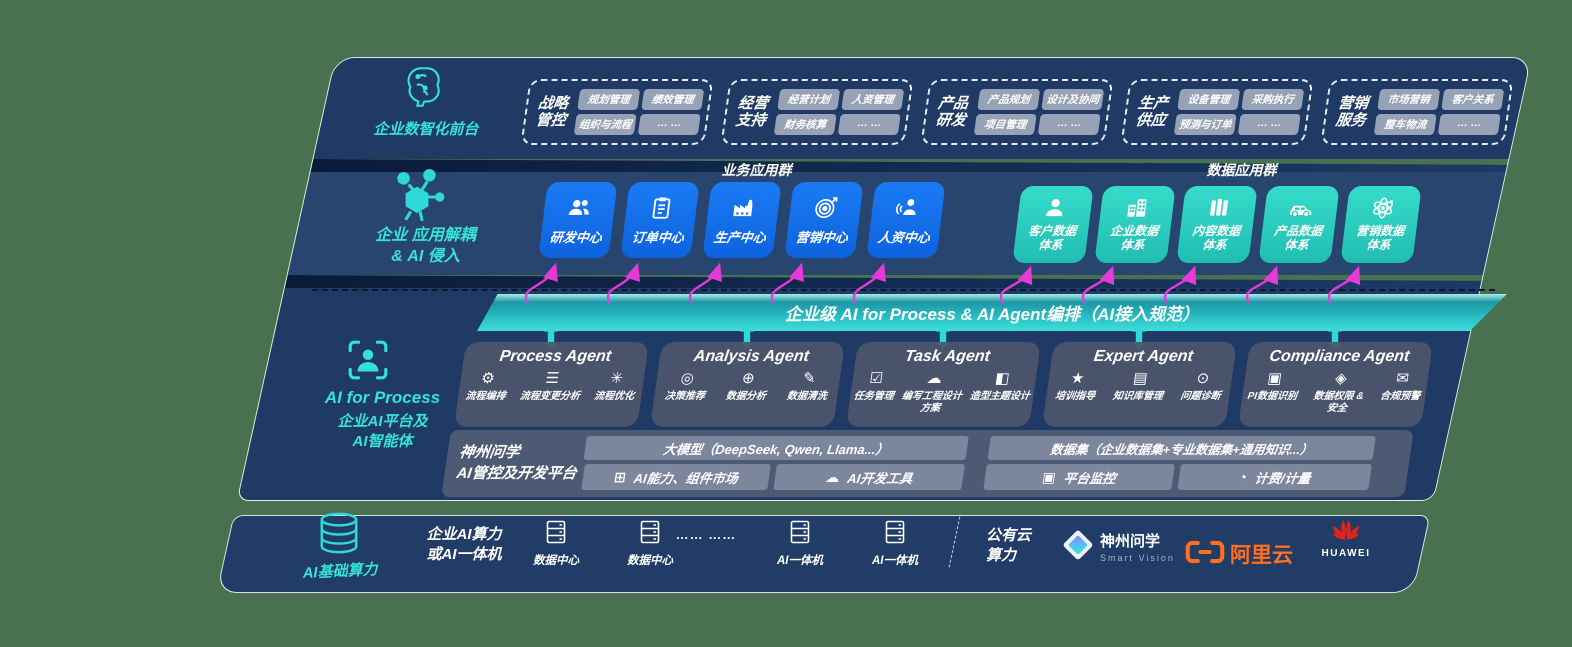 The height and width of the screenshot is (647, 1572). Describe the element at coordinates (339, 534) in the screenshot. I see `database-icon` at that location.